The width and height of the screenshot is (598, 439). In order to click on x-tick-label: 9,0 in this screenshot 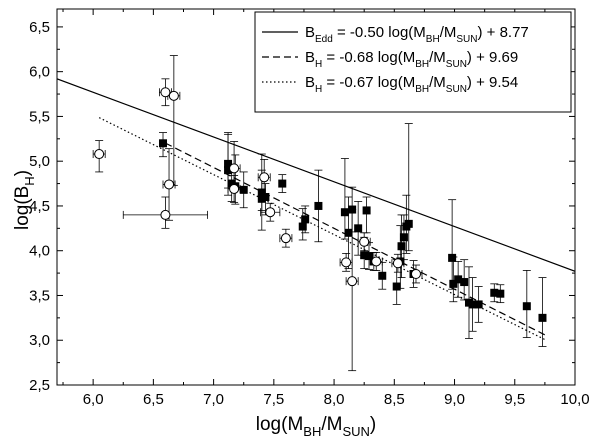, I will do `click(454, 399)`.